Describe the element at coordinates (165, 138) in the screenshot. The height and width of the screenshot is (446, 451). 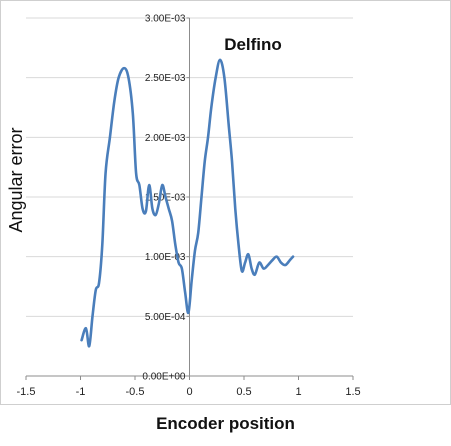
I see `y-tick-label: 2.00E-03` at that location.